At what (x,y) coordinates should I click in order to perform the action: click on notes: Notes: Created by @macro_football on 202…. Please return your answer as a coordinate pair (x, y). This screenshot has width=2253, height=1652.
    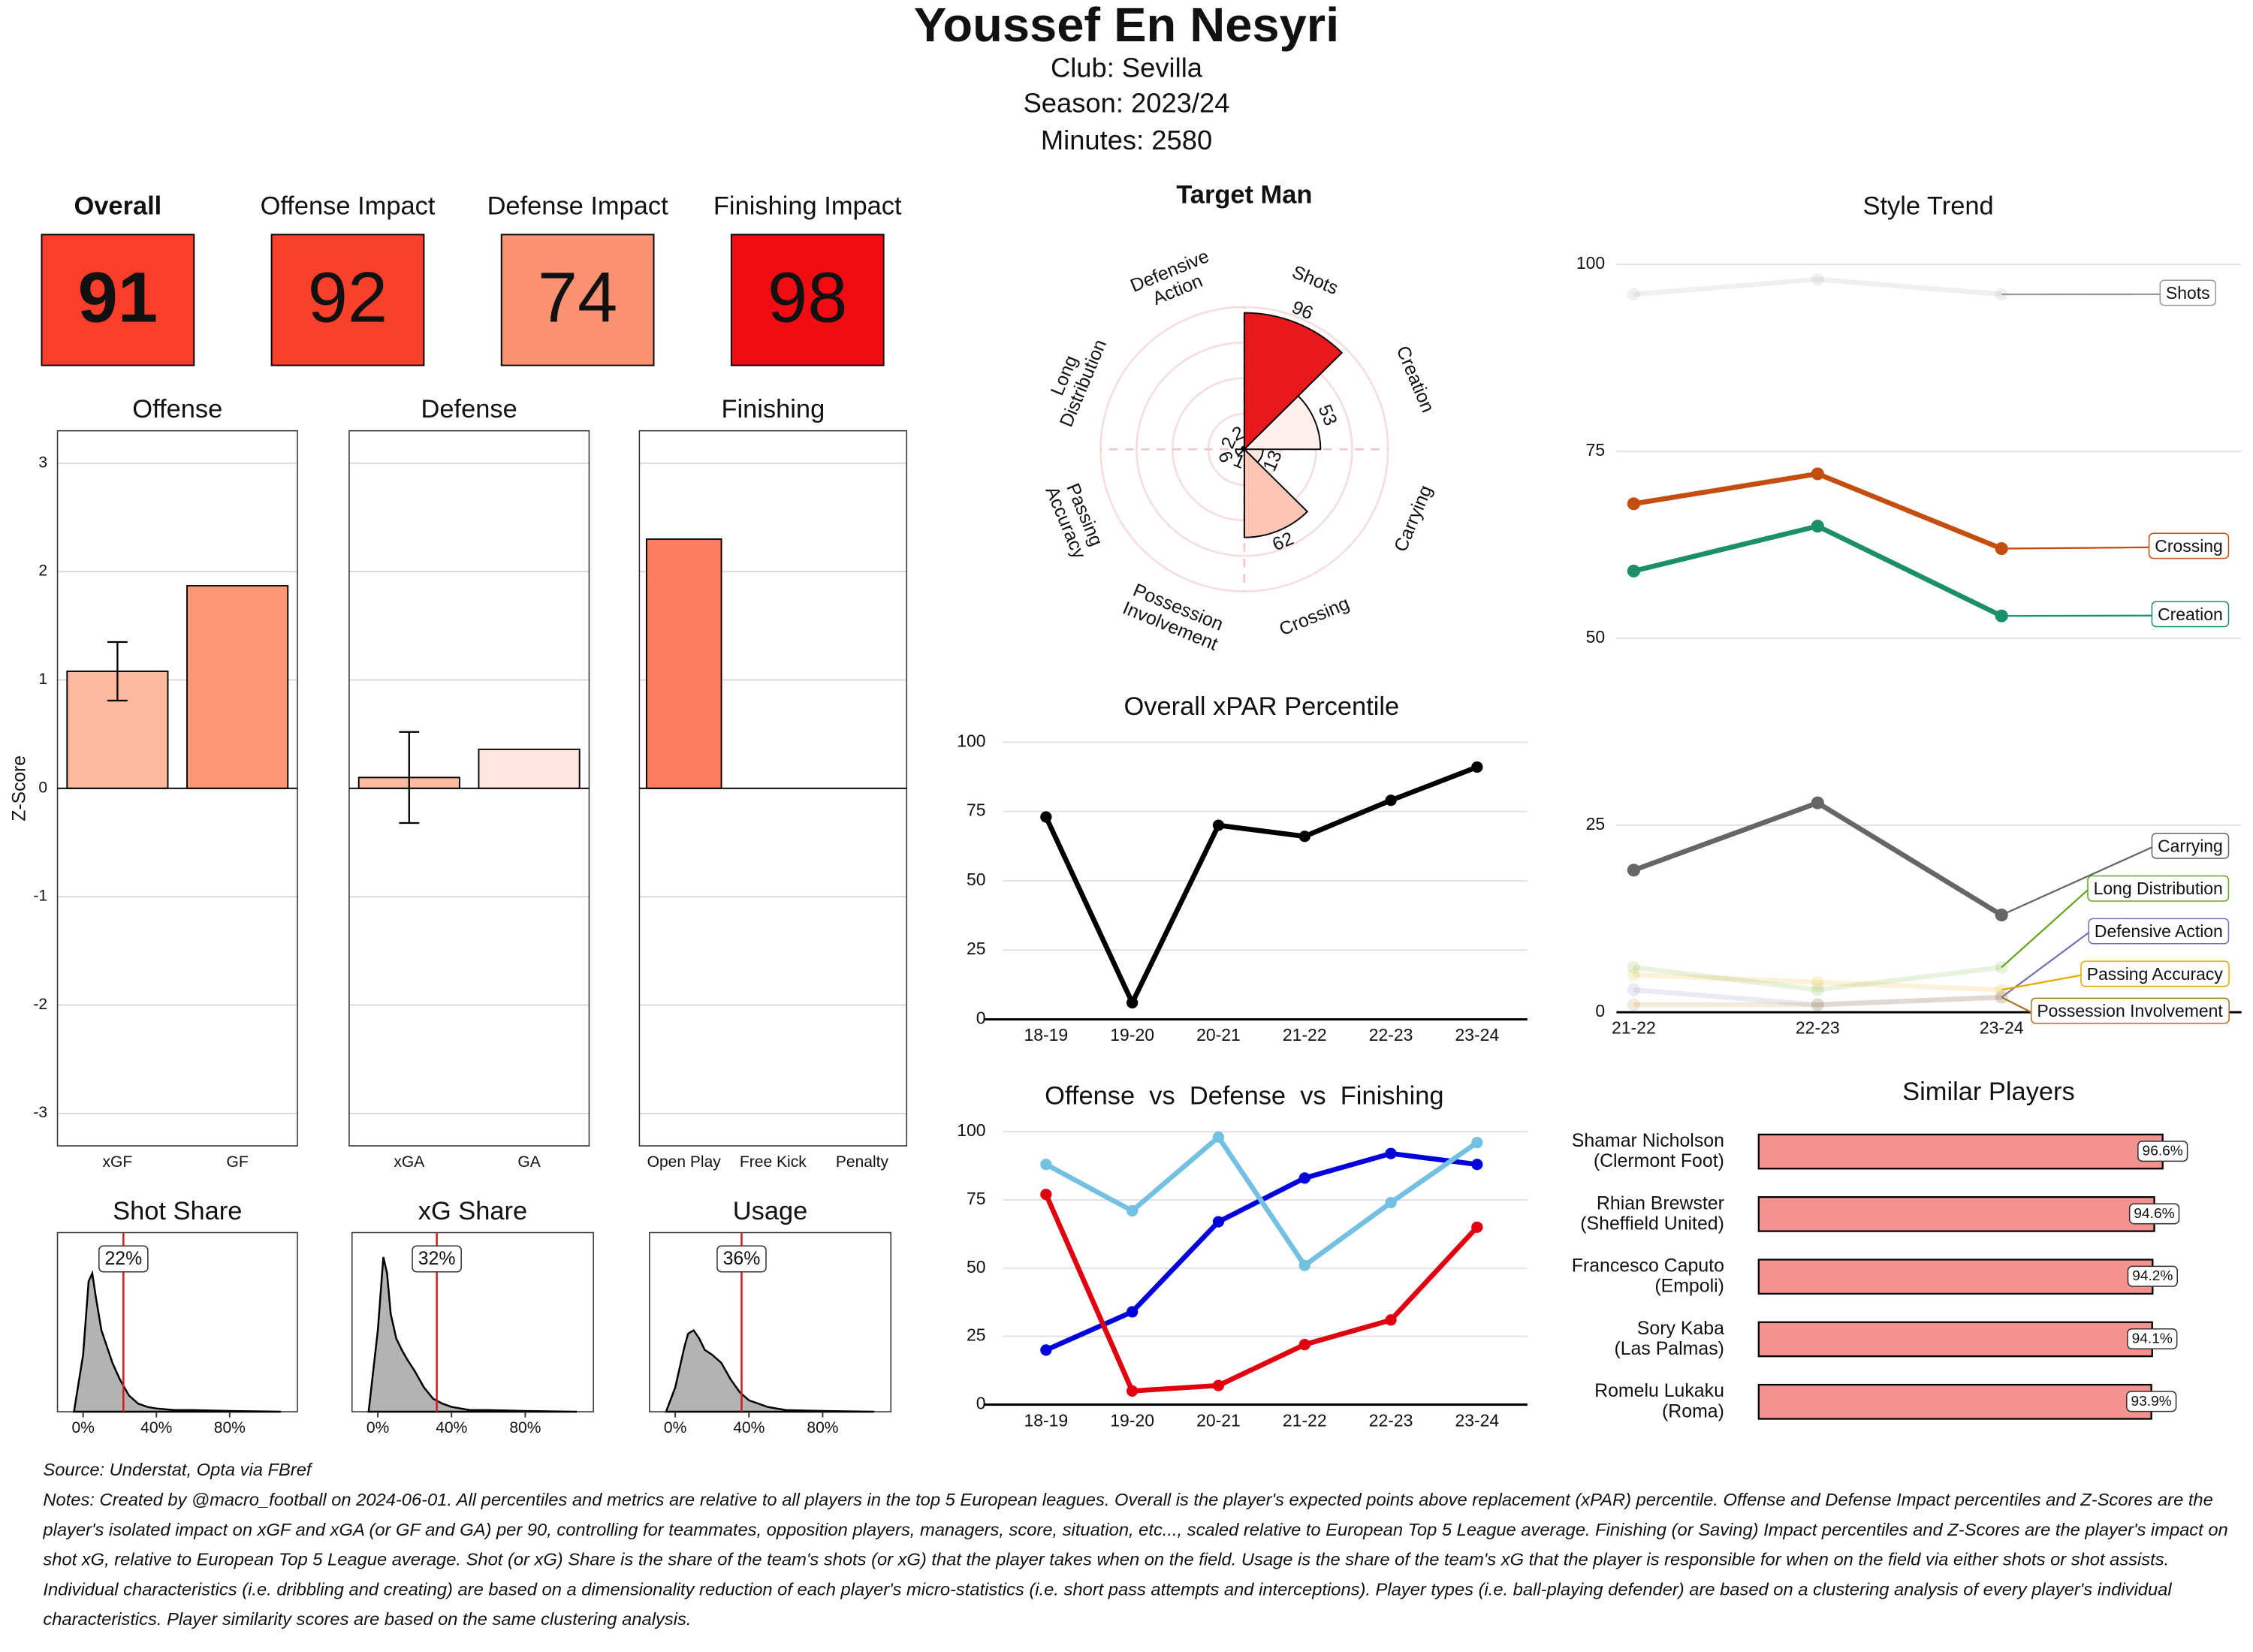
    Looking at the image, I should click on (1136, 1559).